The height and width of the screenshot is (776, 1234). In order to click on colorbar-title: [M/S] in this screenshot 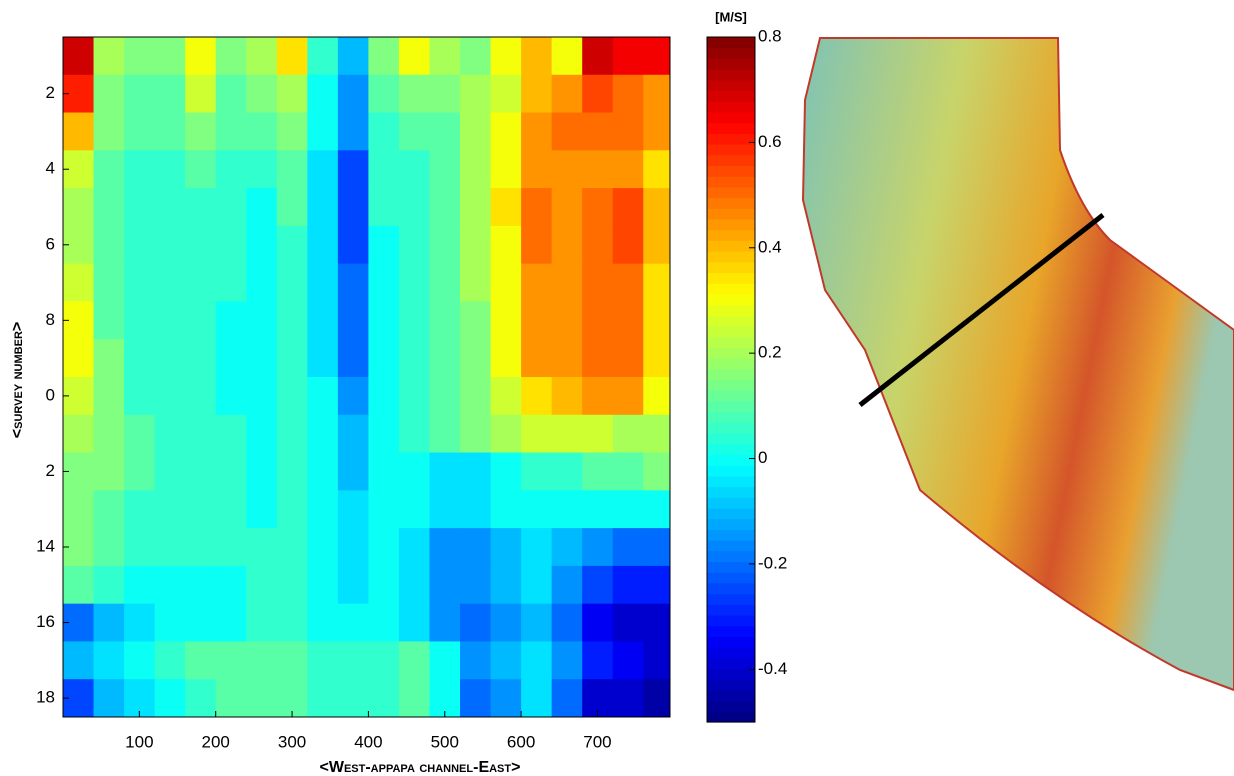, I will do `click(731, 16)`.